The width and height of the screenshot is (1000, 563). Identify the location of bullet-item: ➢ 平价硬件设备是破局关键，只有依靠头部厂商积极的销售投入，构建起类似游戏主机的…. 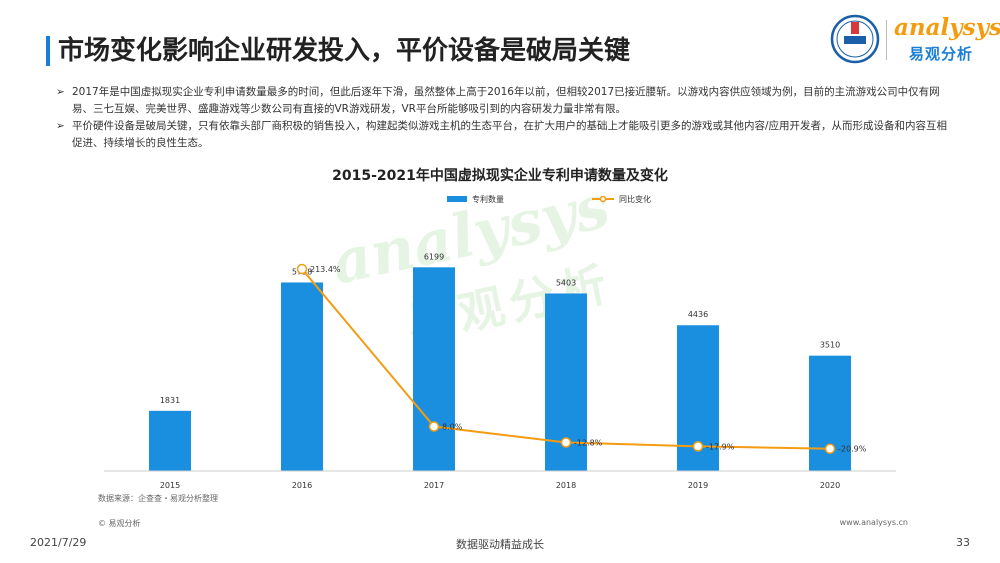
(504, 135).